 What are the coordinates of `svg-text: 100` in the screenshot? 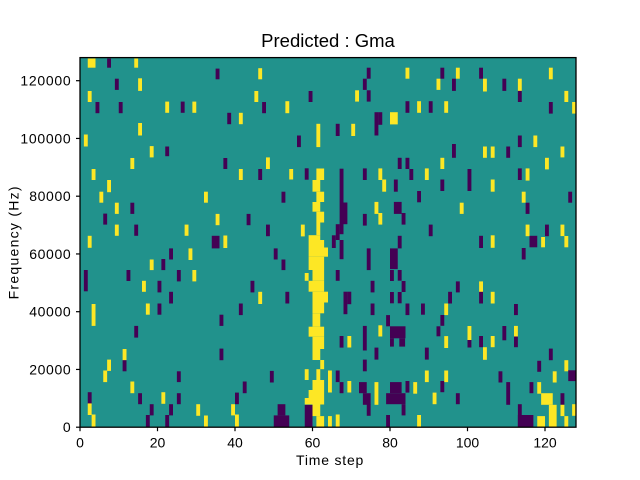 It's located at (468, 443).